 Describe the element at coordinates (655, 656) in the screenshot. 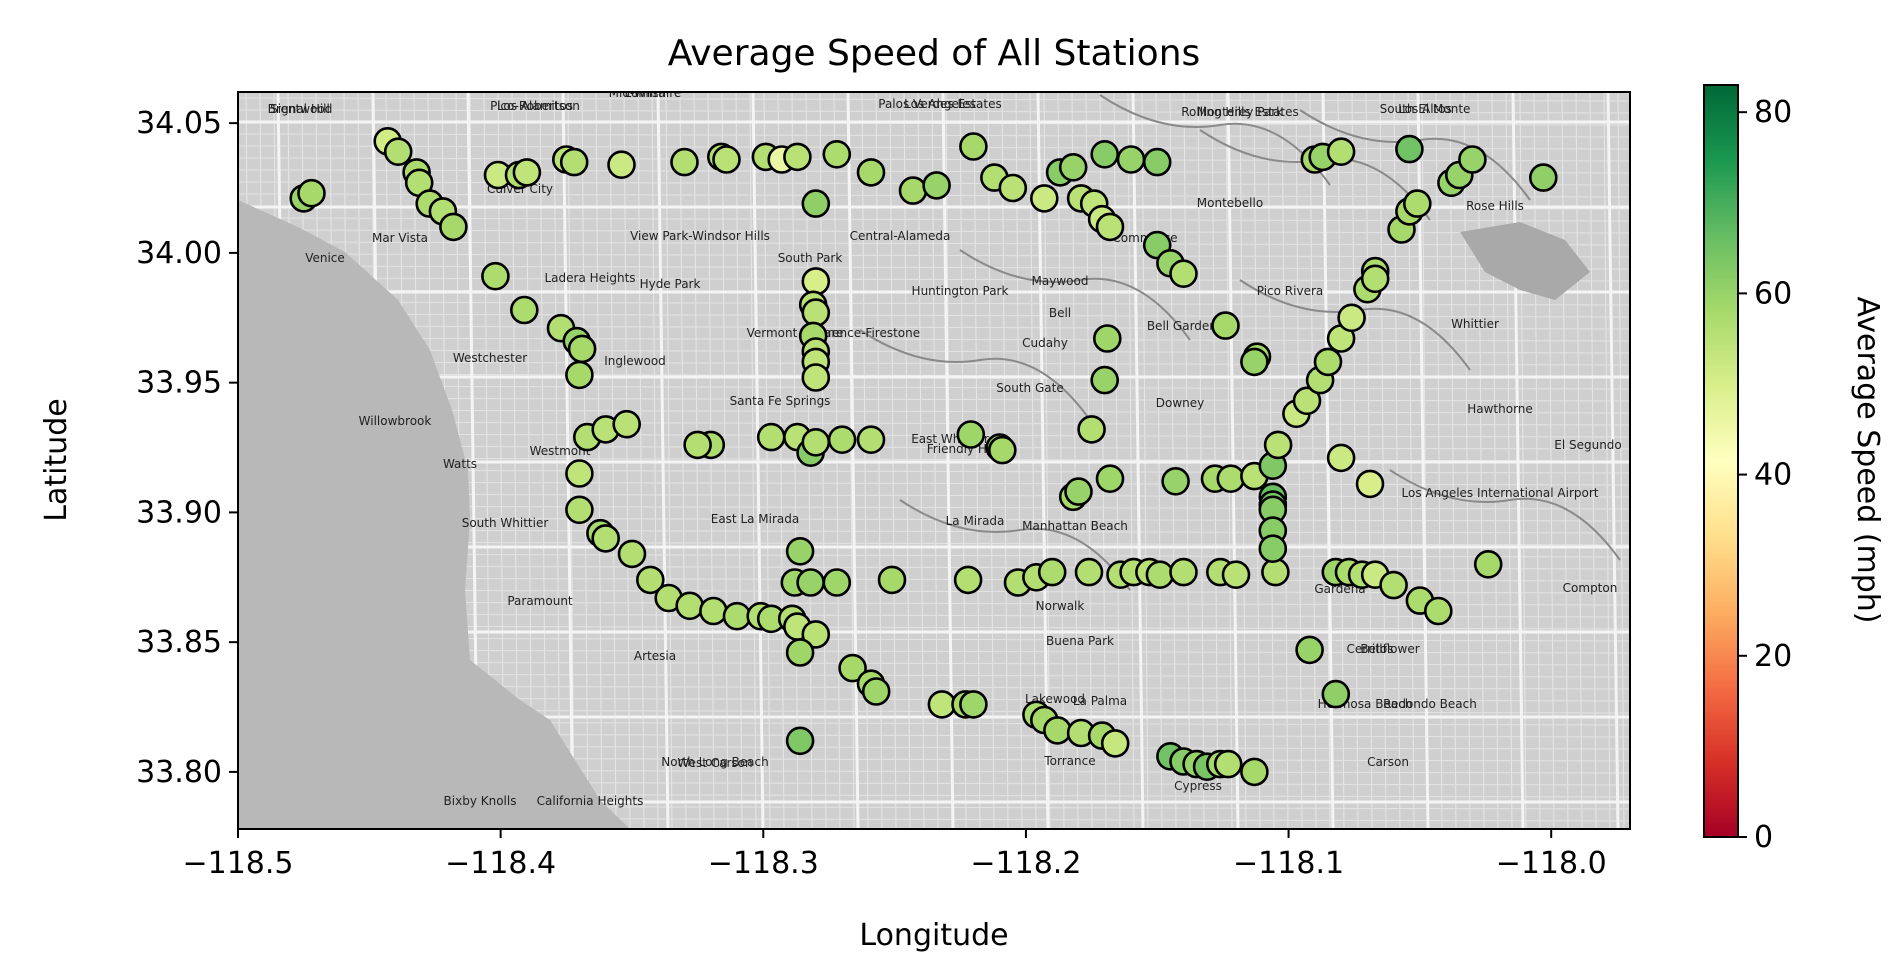

I see `basemap-label: Artesia` at that location.